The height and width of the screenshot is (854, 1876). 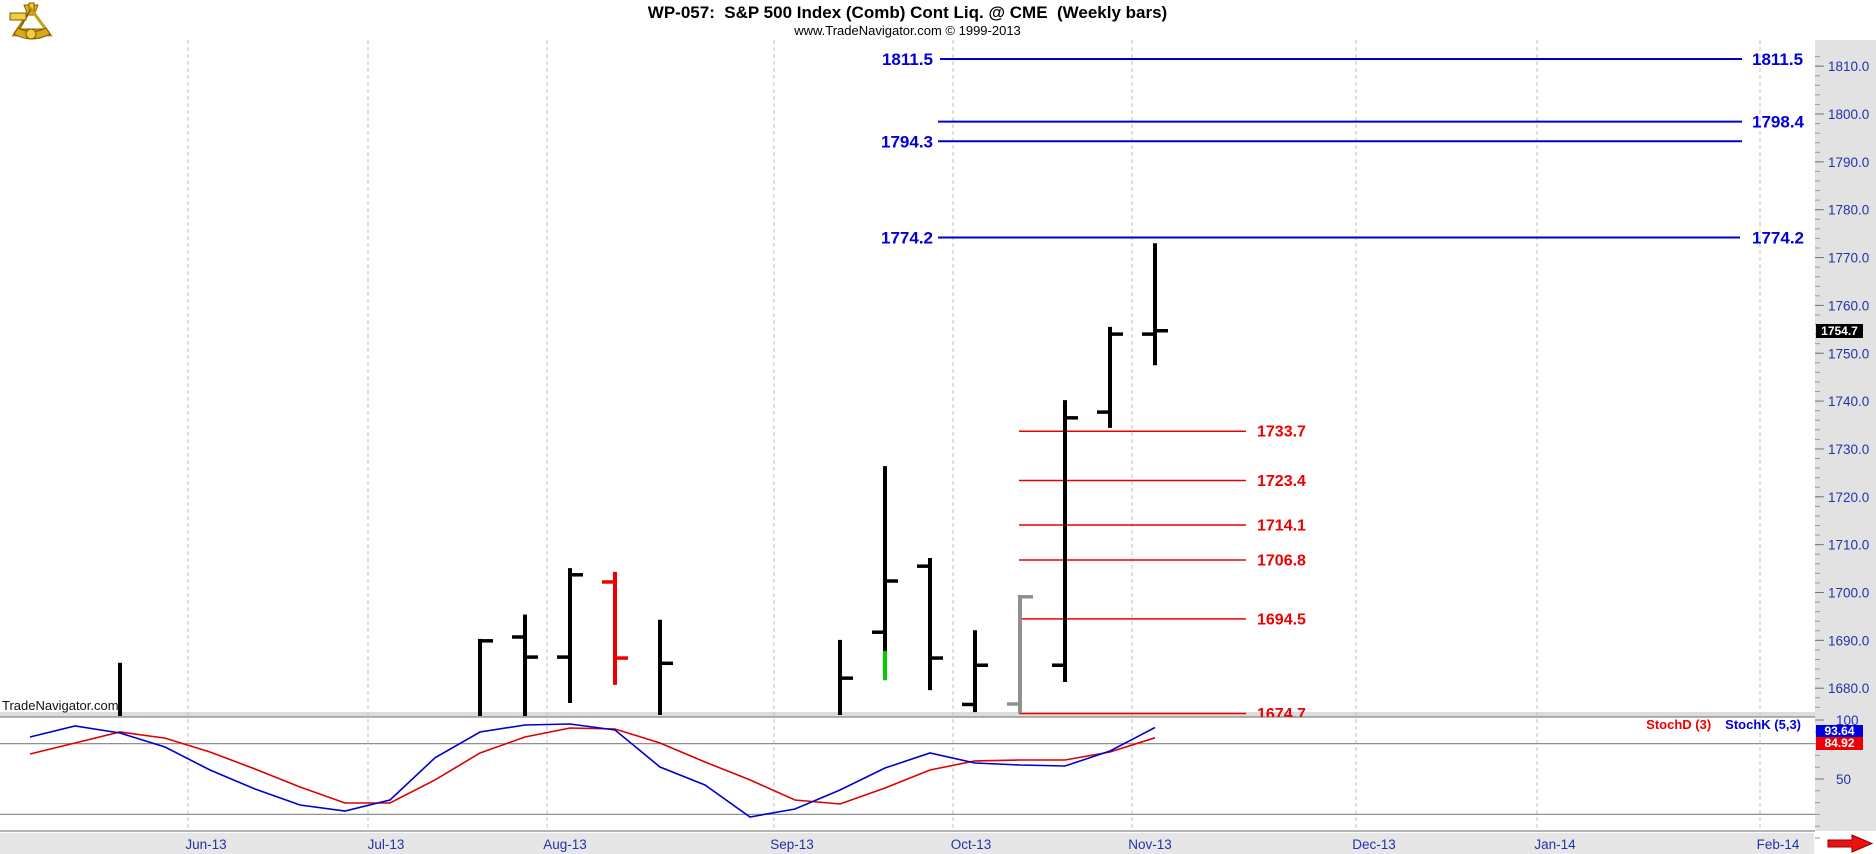 What do you see at coordinates (1848, 688) in the screenshot?
I see `price-axis-label: 1680.0` at bounding box center [1848, 688].